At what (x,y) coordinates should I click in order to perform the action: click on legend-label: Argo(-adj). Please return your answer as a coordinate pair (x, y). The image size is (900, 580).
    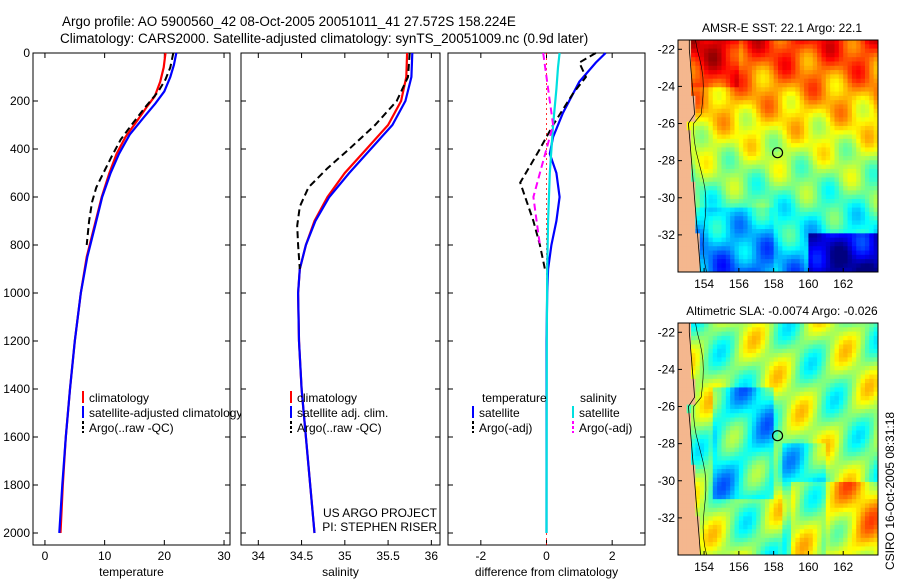
    Looking at the image, I should click on (505, 428).